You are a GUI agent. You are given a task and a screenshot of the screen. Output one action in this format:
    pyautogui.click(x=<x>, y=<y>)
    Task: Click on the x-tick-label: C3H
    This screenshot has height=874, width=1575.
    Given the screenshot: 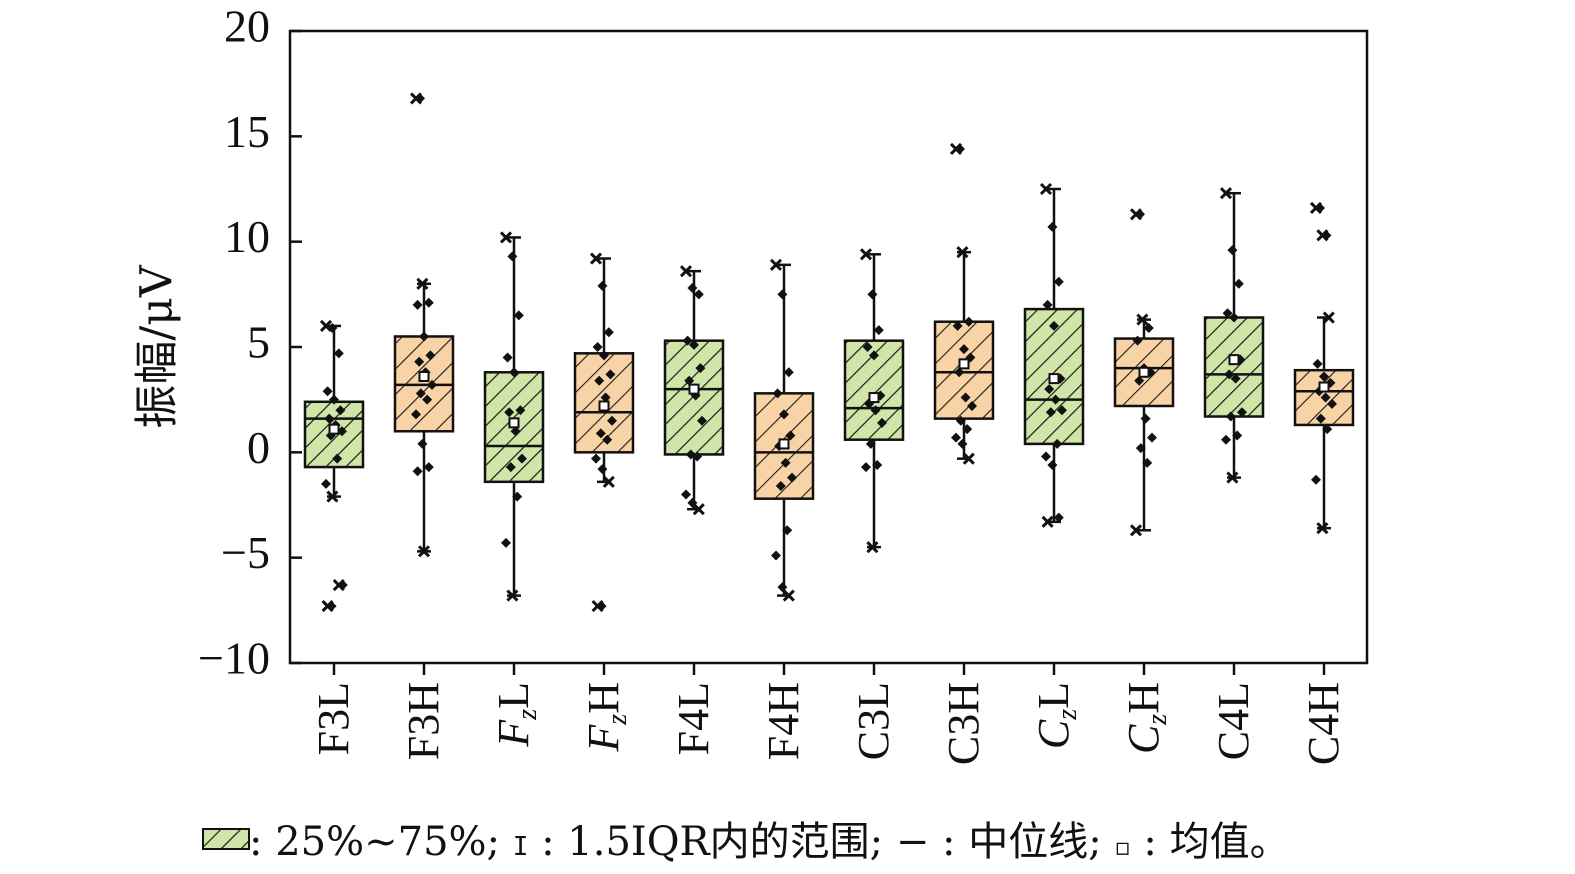 What is the action you would take?
    pyautogui.click(x=963, y=723)
    